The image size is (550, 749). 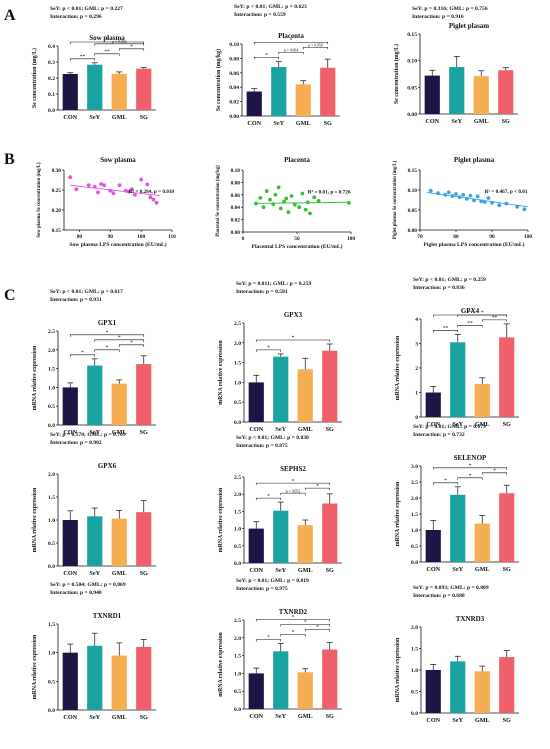 I want to click on x-tick-label: 0, so click(x=243, y=239).